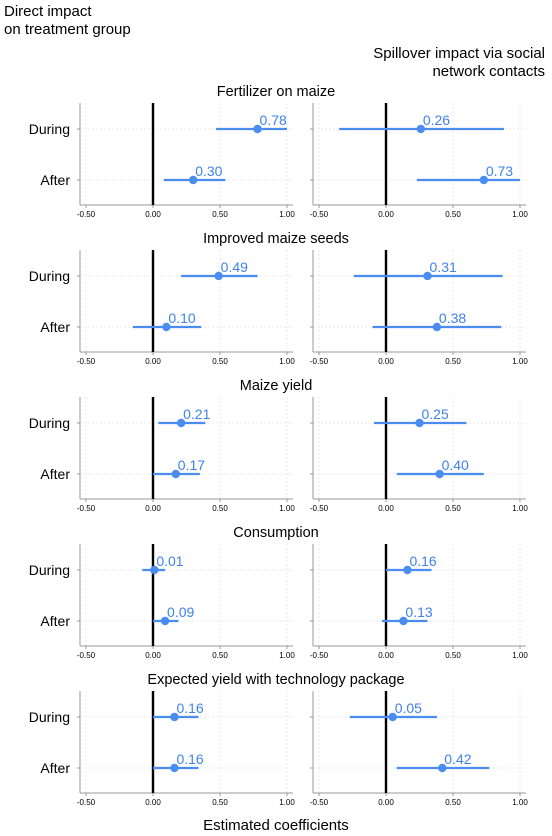 The height and width of the screenshot is (836, 552). I want to click on spillover-subplot: -0.50 0.00 0.50 1.00 0.25 0.40, so click(419, 455).